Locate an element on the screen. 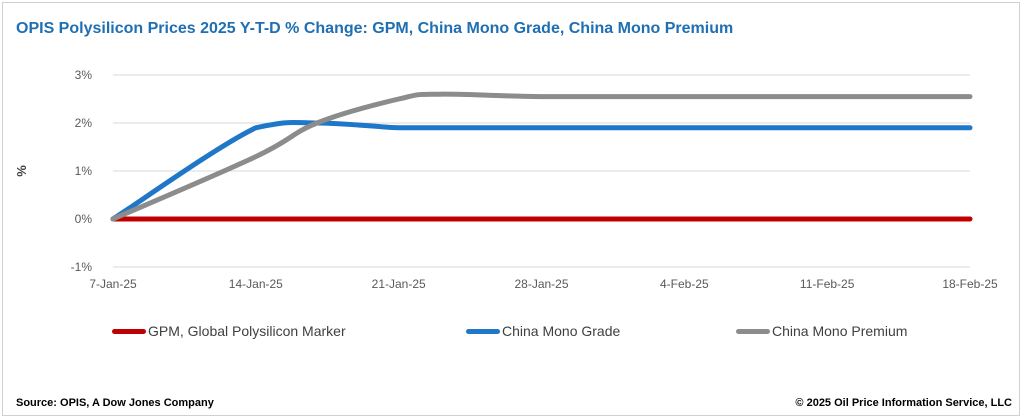 This screenshot has height=420, width=1024. legend-item-gpm: GPM, Global Polysilicon Marker is located at coordinates (229, 331).